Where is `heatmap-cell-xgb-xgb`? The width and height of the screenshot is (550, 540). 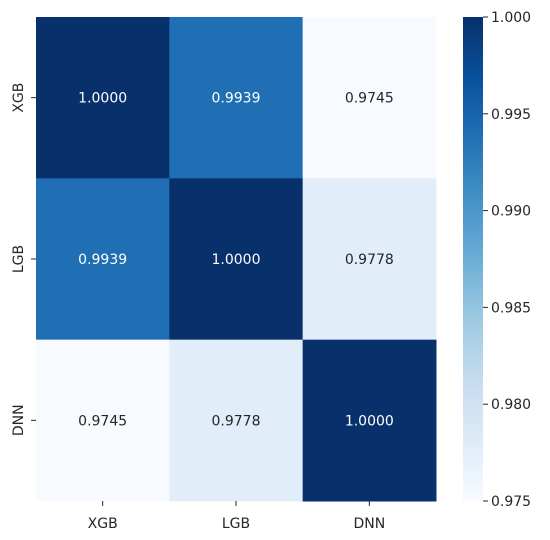 heatmap-cell-xgb-xgb is located at coordinates (103, 98).